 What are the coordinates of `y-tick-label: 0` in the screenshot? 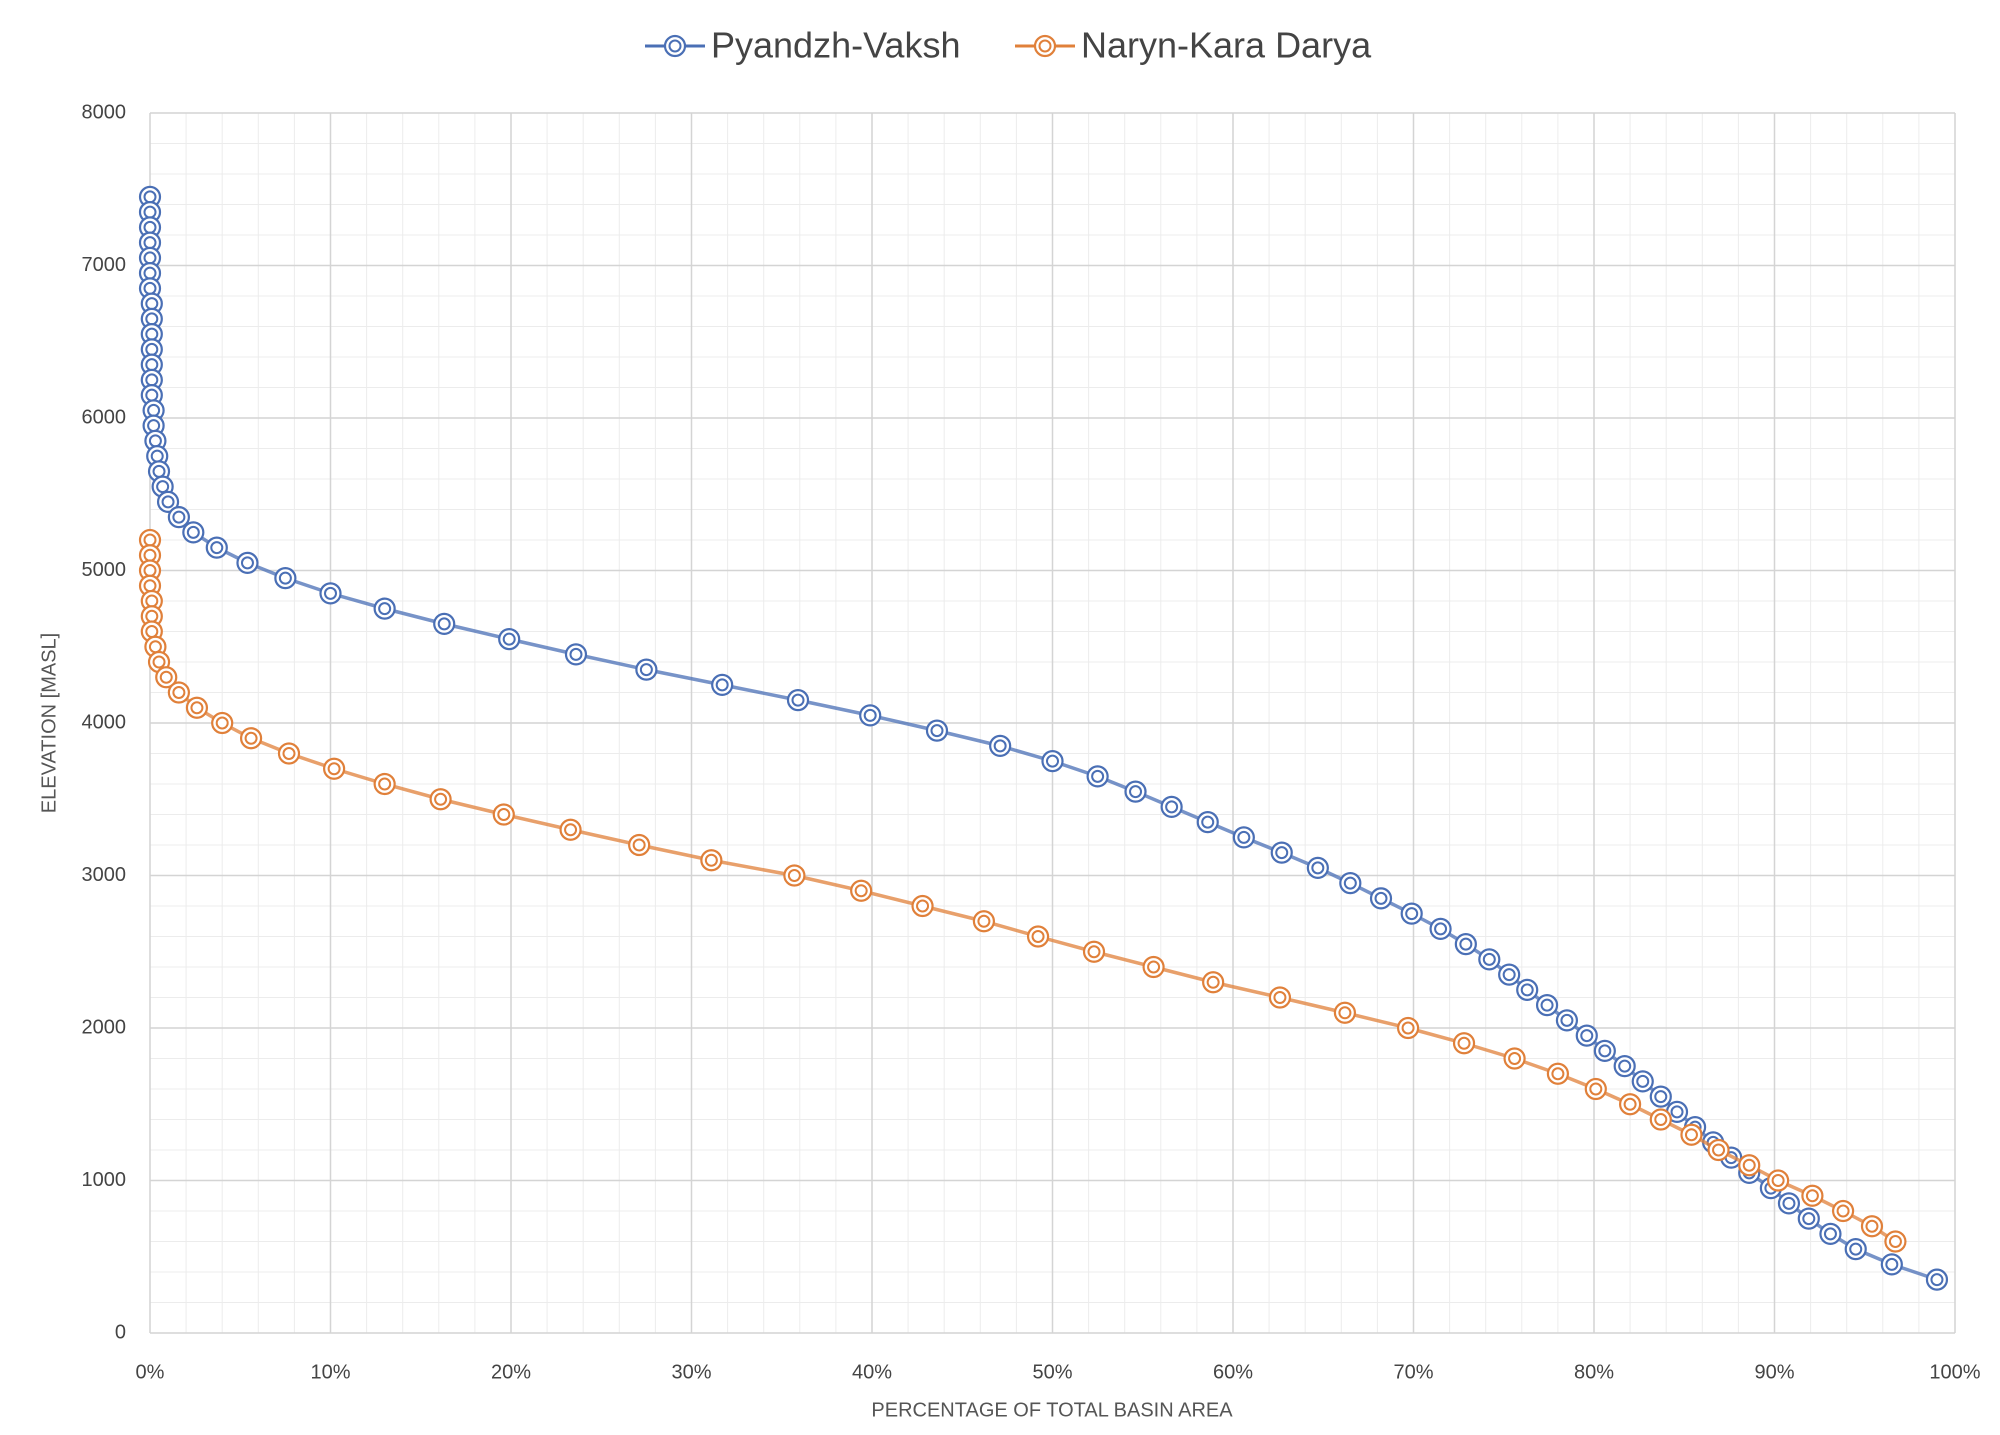 It's located at (120, 1332).